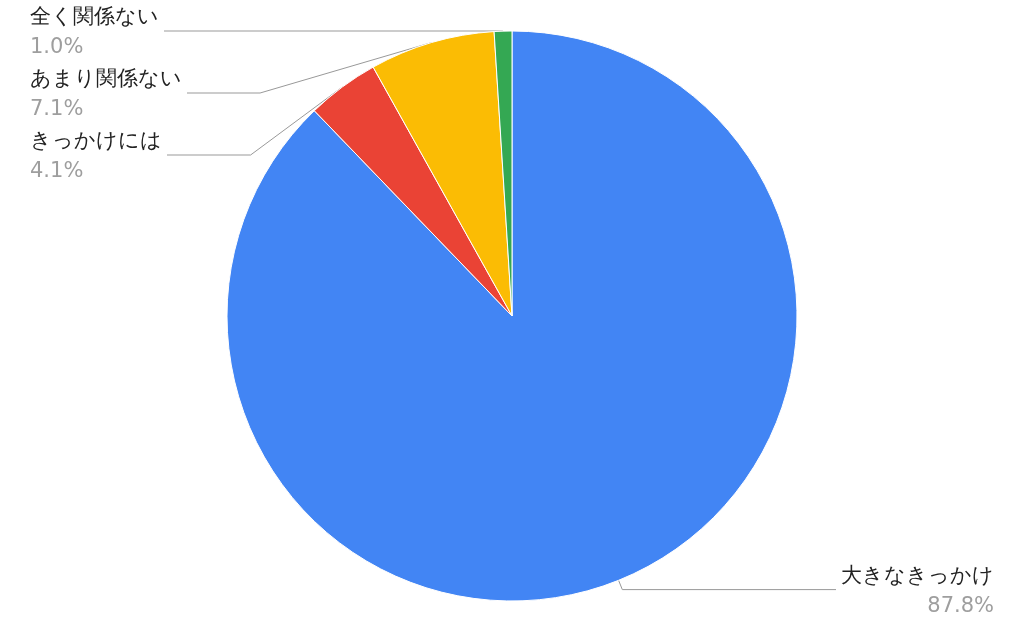 The width and height of the screenshot is (1024, 633). What do you see at coordinates (57, 46) in the screenshot?
I see `data-label: 1.0%` at bounding box center [57, 46].